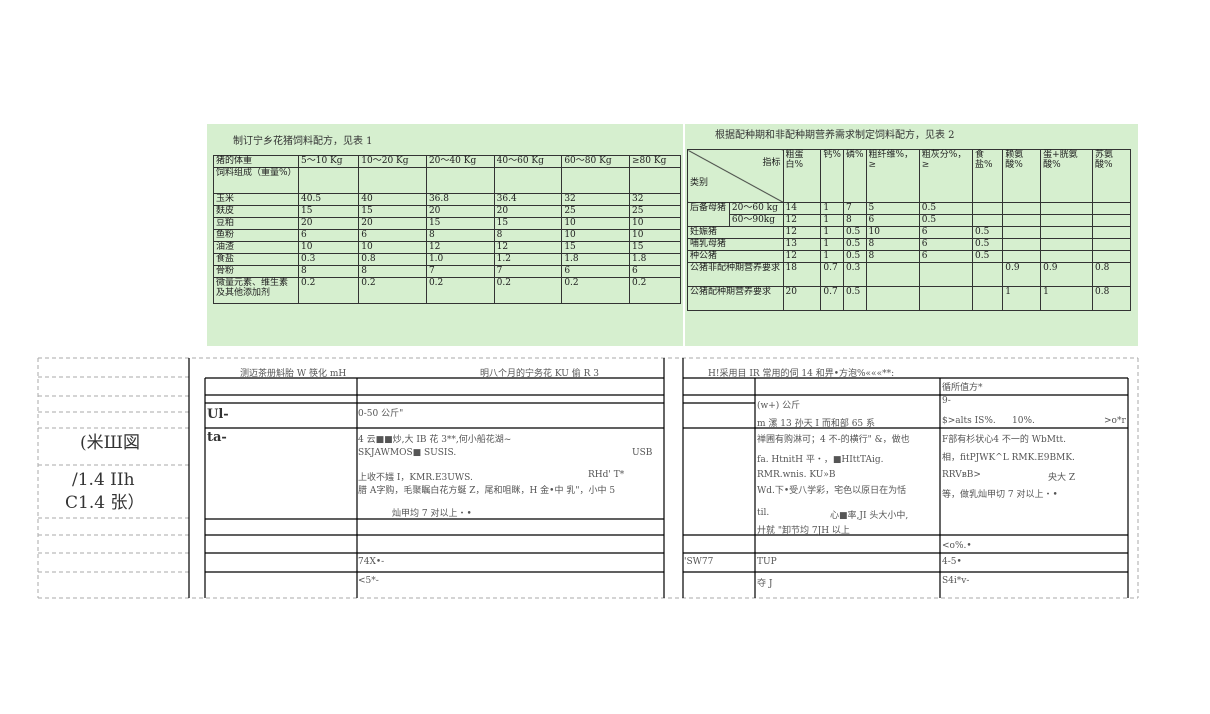 The image size is (1210, 714). What do you see at coordinates (328, 199) in the screenshot?
I see `cell: 40.5` at bounding box center [328, 199].